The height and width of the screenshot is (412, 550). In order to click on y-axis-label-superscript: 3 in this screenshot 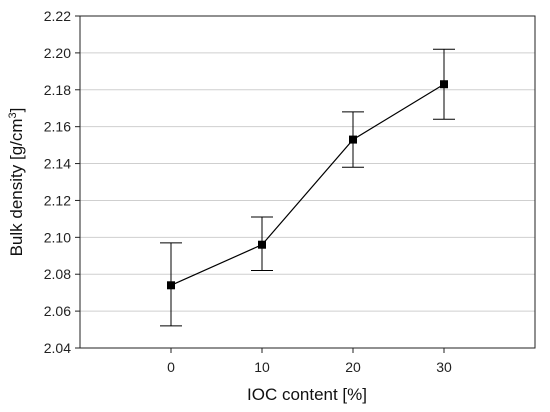, I will do `click(13, 115)`.